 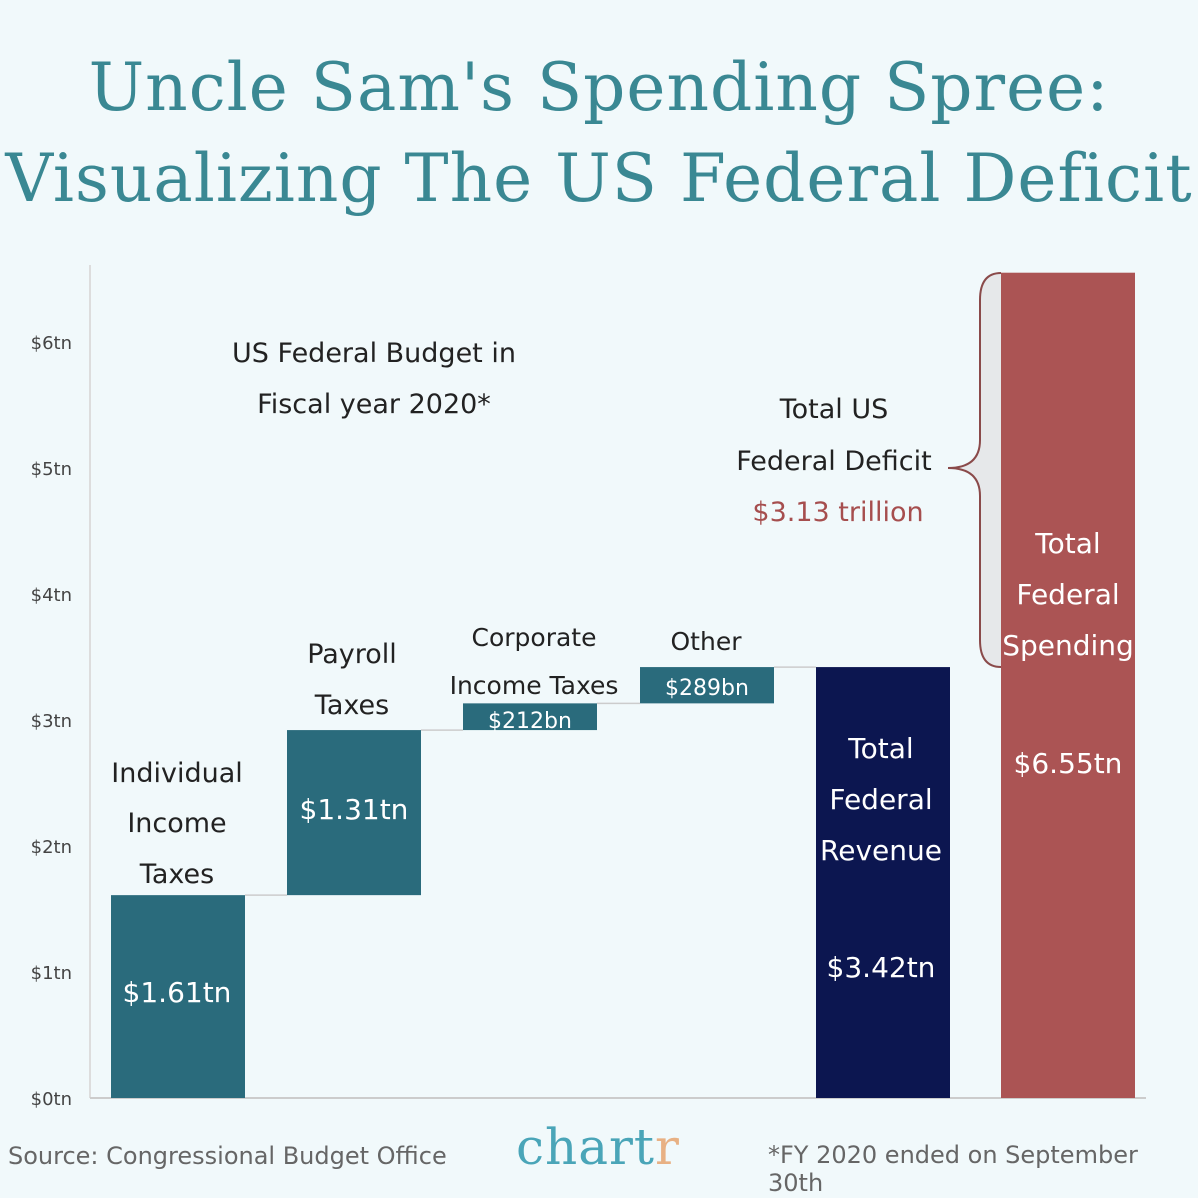 What do you see at coordinates (1067, 543) in the screenshot?
I see `label-spending-1: Total` at bounding box center [1067, 543].